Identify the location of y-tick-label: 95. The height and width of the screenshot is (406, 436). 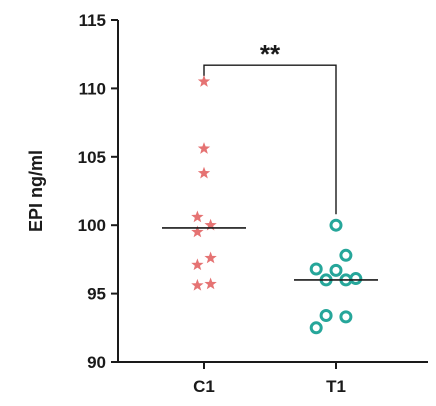
(96, 294).